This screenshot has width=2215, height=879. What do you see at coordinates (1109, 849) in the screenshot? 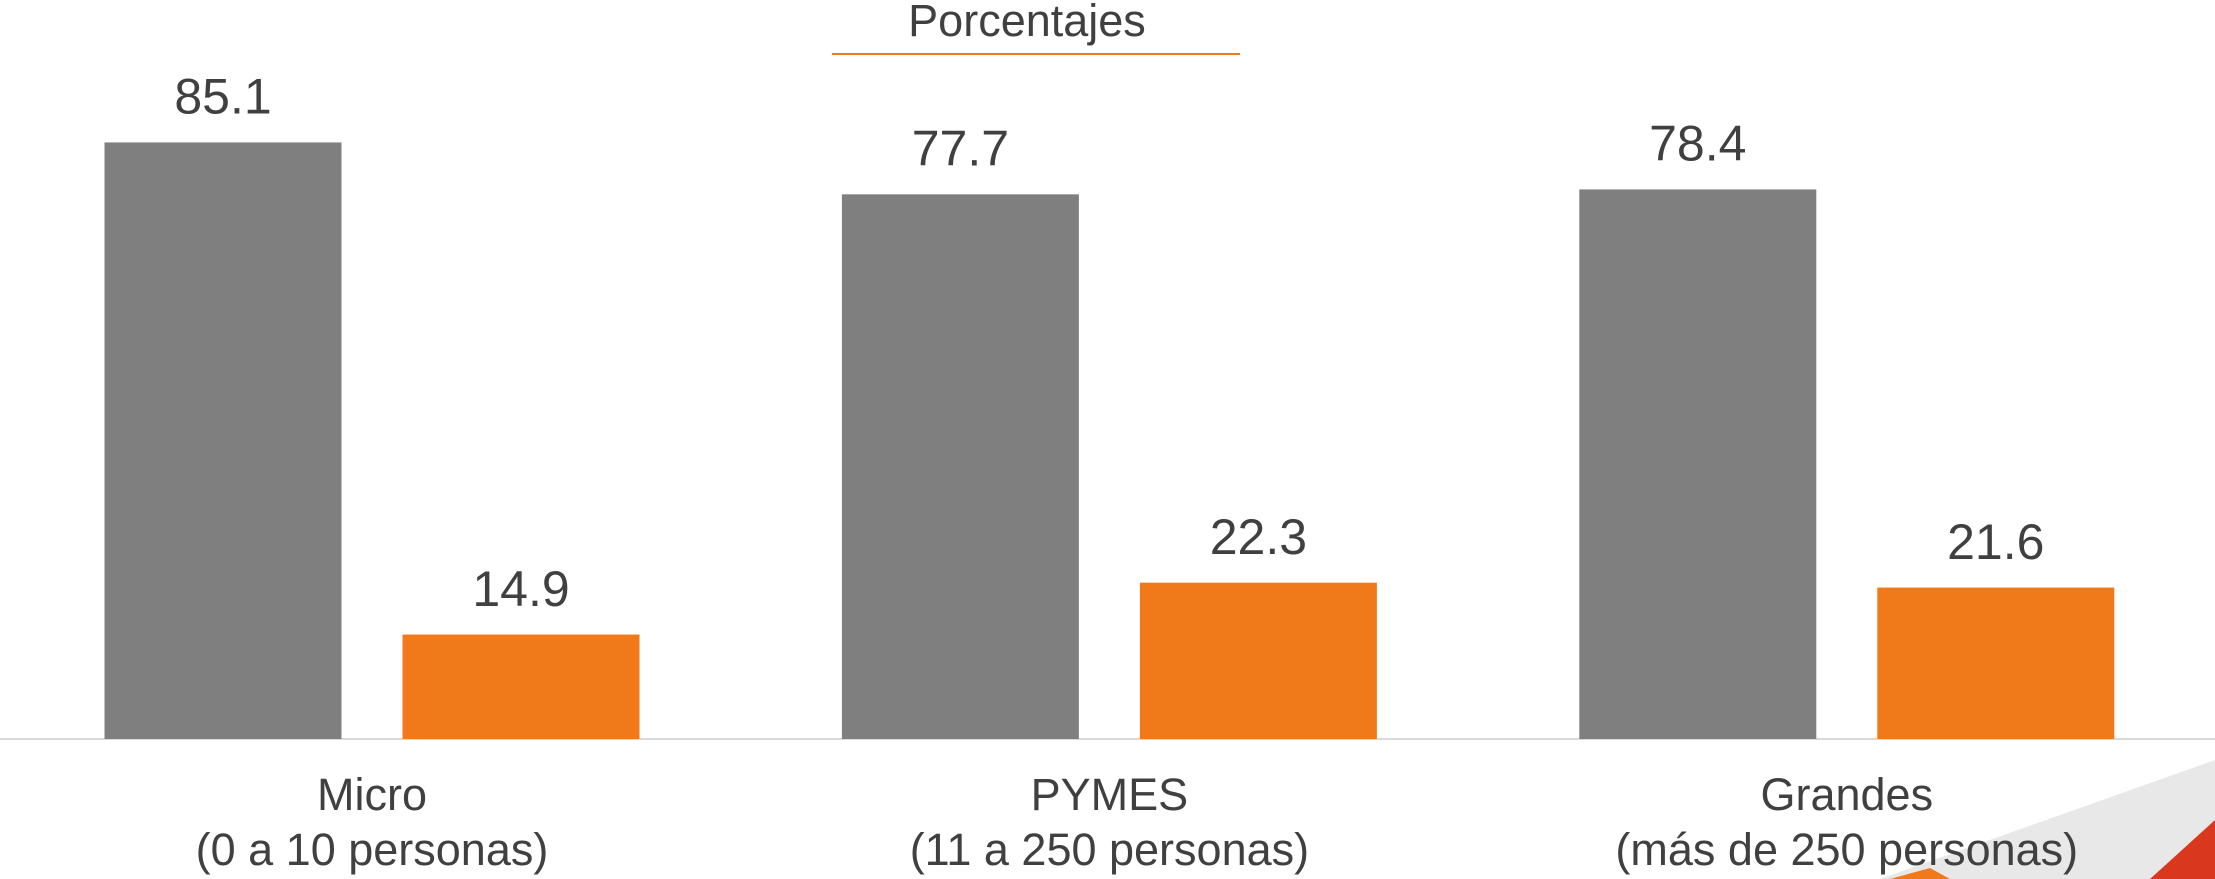
I see `x-tick-label: (11 a 250 personas)` at bounding box center [1109, 849].